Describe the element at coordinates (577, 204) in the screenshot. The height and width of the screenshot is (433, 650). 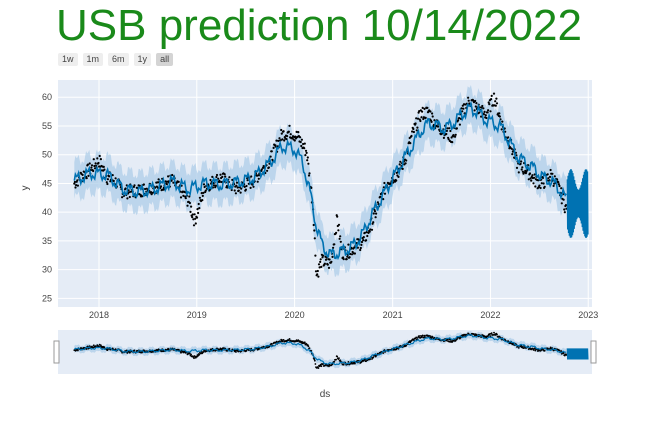
I see `forecast-oscillation-path` at that location.